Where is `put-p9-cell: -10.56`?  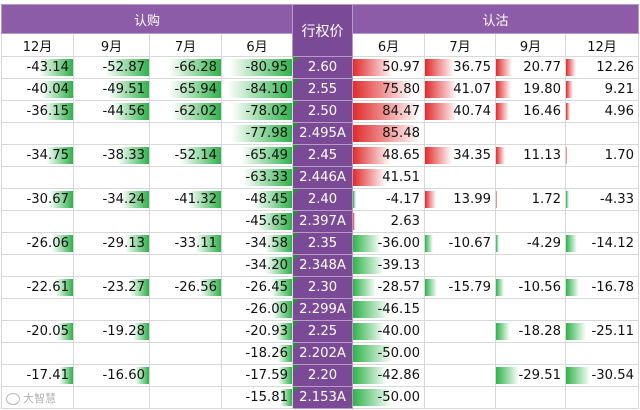
put-p9-cell: -10.56 is located at coordinates (530, 287).